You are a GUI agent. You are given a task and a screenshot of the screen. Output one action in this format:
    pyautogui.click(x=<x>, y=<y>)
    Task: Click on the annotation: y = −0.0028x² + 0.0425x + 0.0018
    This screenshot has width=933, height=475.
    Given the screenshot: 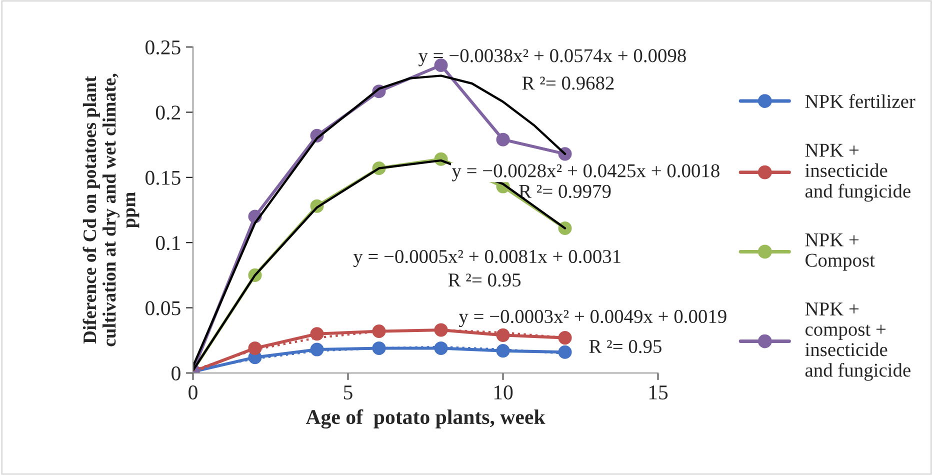 What is the action you would take?
    pyautogui.click(x=586, y=173)
    